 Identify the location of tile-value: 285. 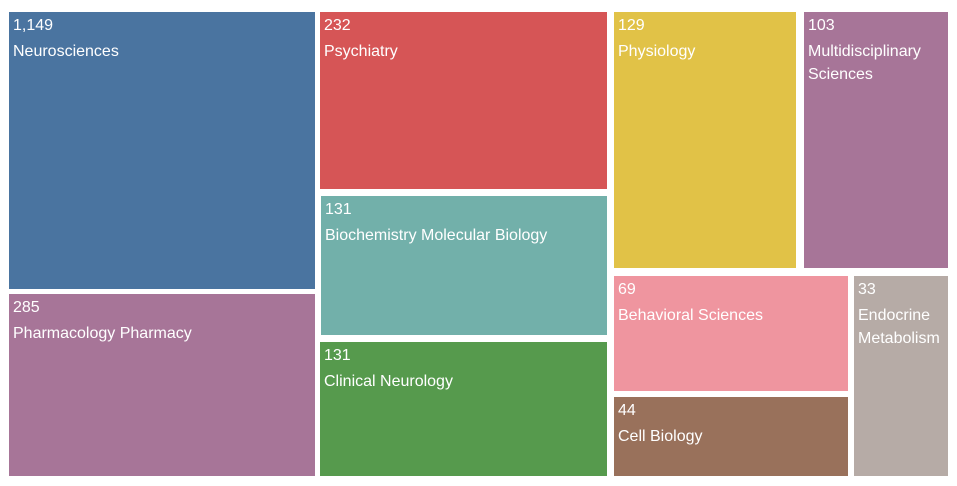
(26, 307).